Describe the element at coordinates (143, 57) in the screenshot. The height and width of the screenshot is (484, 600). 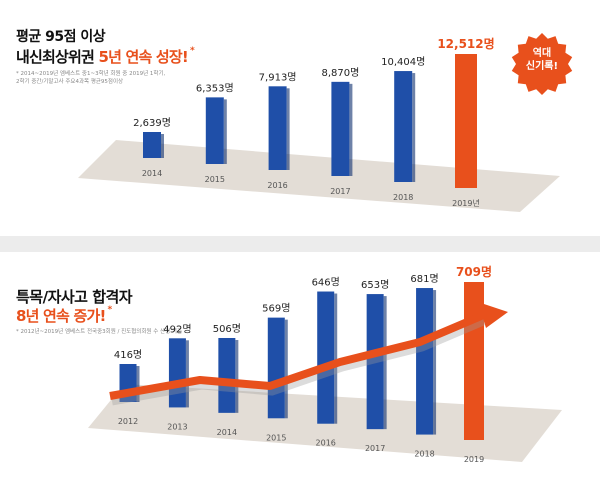
I see `chart-title-accent: 5년 연속 성장!` at that location.